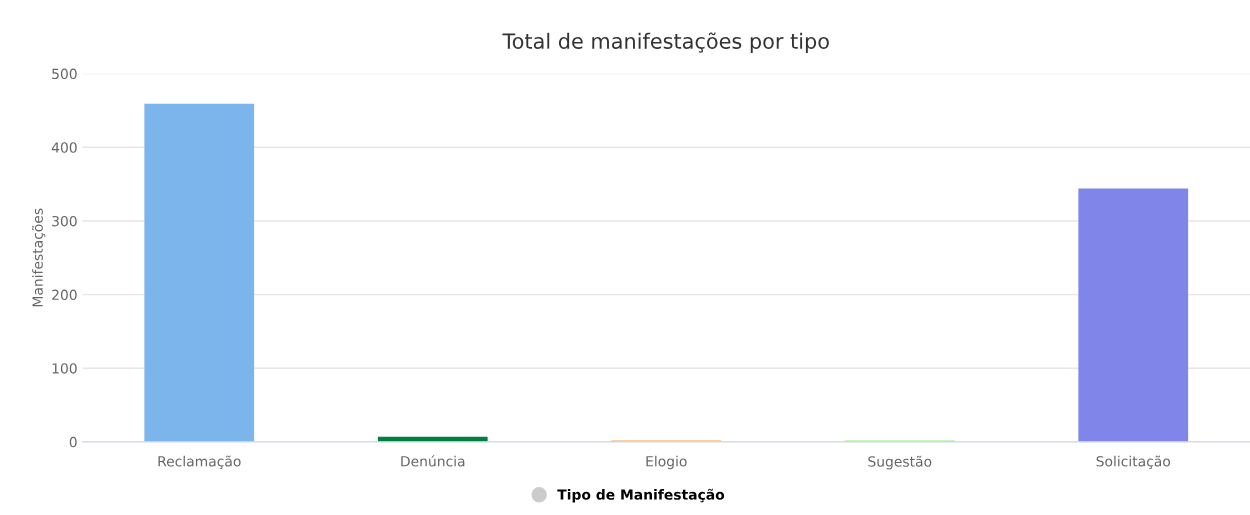 The image size is (1250, 515). What do you see at coordinates (38, 257) in the screenshot?
I see `y-axis-title: Manifestações` at bounding box center [38, 257].